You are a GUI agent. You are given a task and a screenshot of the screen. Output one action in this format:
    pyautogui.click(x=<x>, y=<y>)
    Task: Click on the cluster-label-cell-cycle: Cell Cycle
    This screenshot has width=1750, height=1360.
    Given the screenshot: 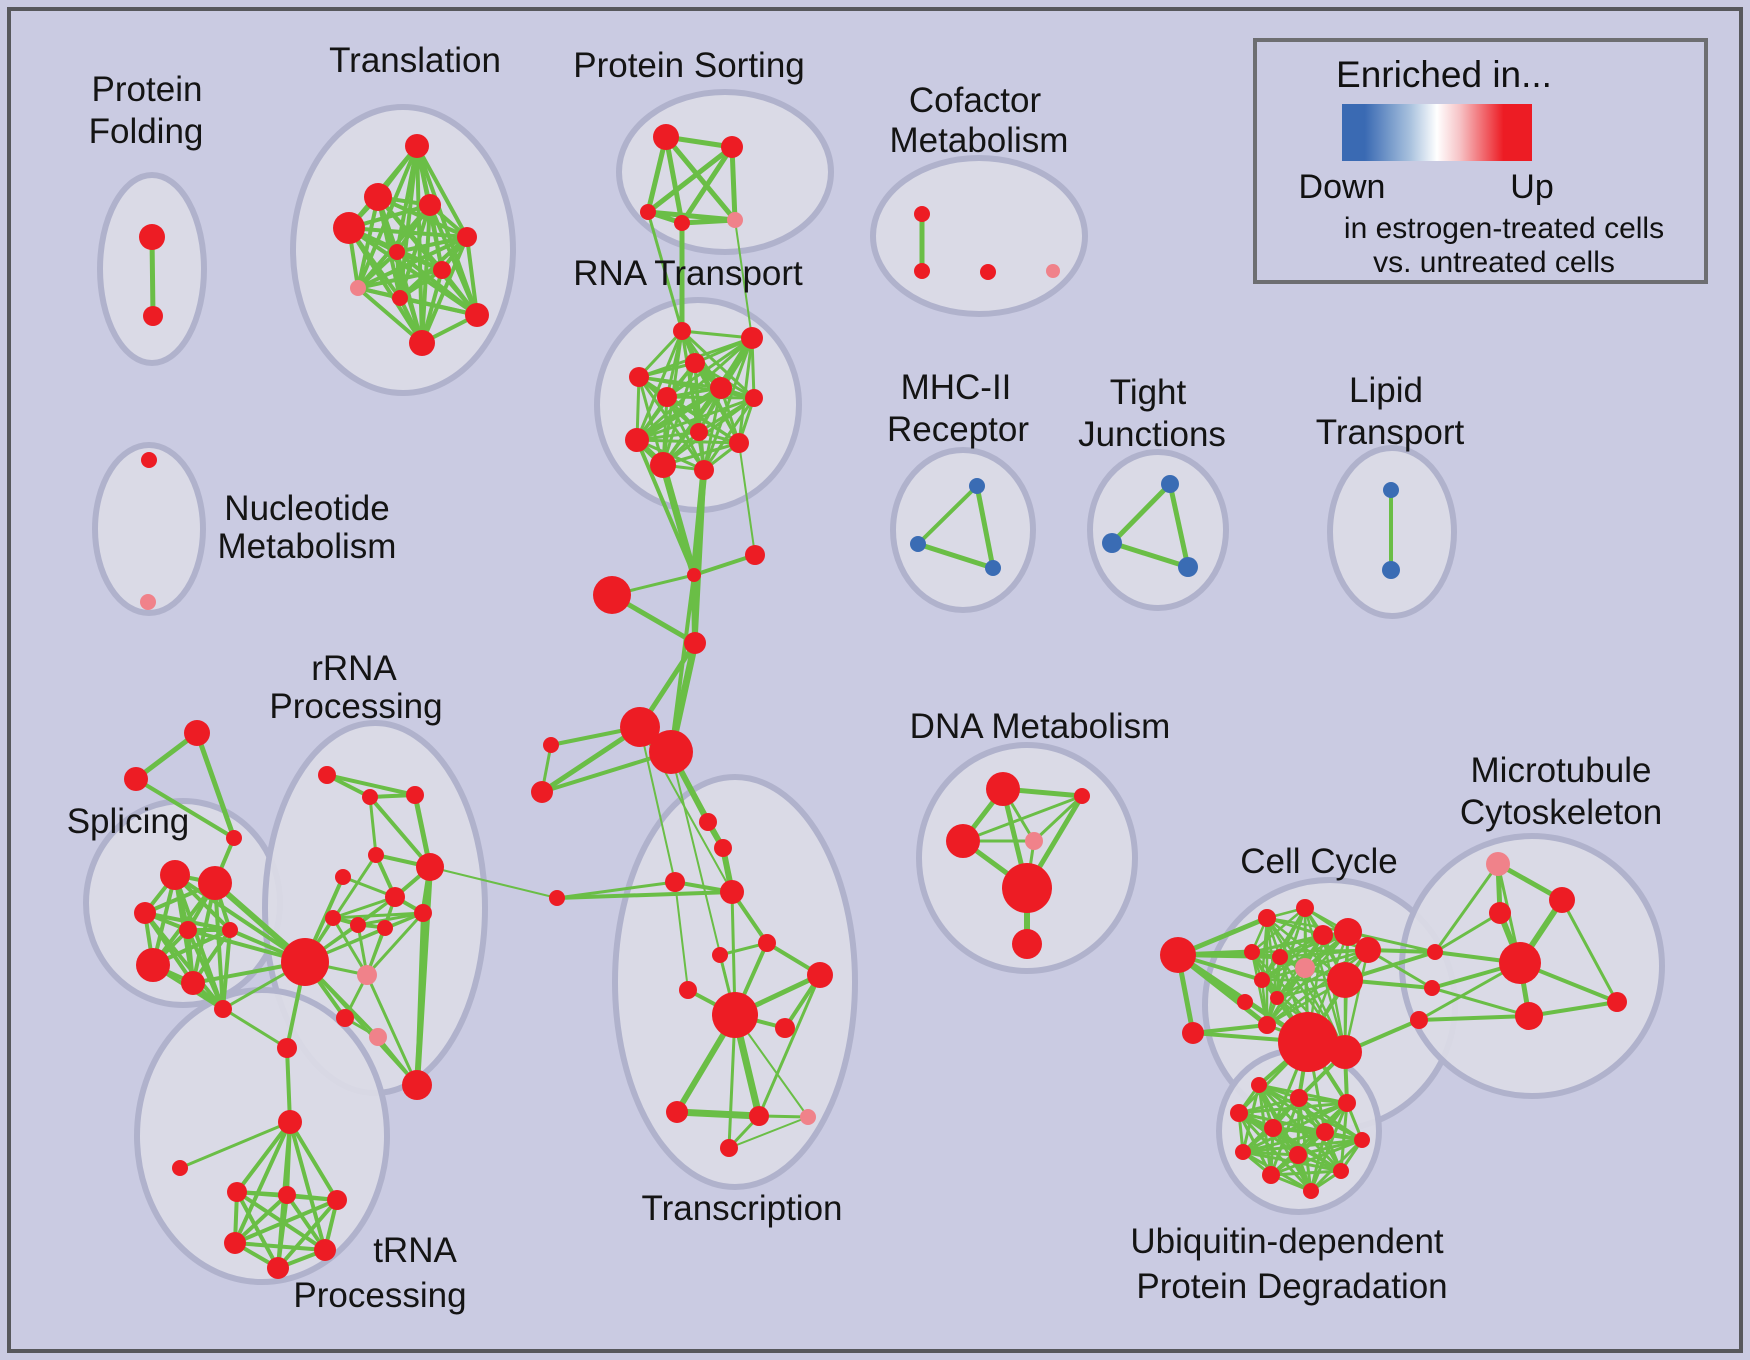 What is the action you would take?
    pyautogui.click(x=1319, y=861)
    